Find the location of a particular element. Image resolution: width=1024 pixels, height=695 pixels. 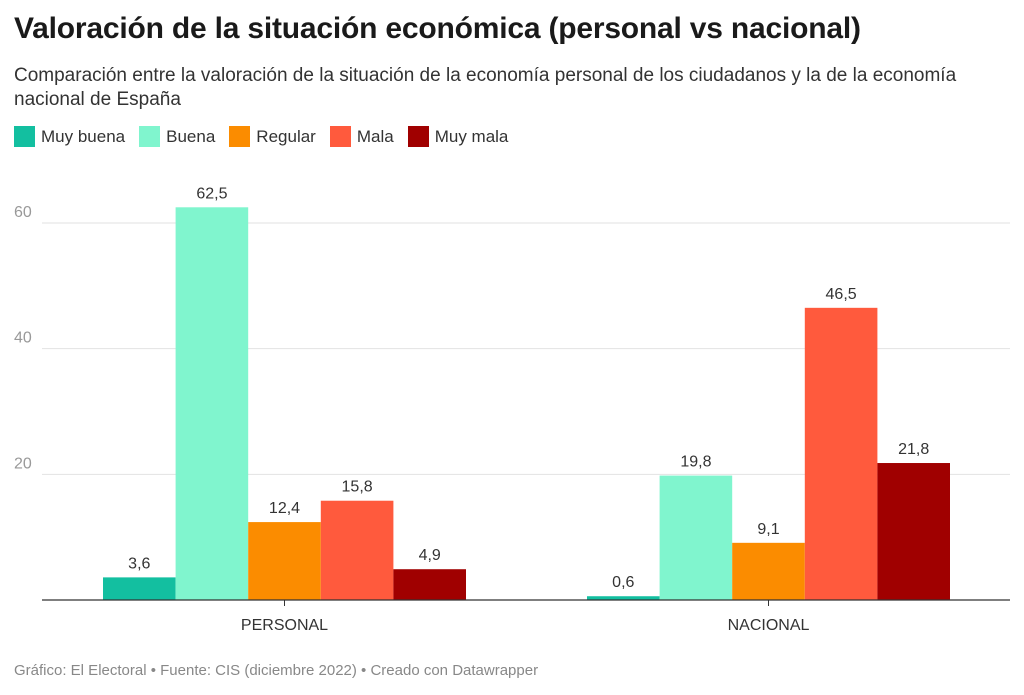

legend-item-regular: Regular is located at coordinates (272, 136).